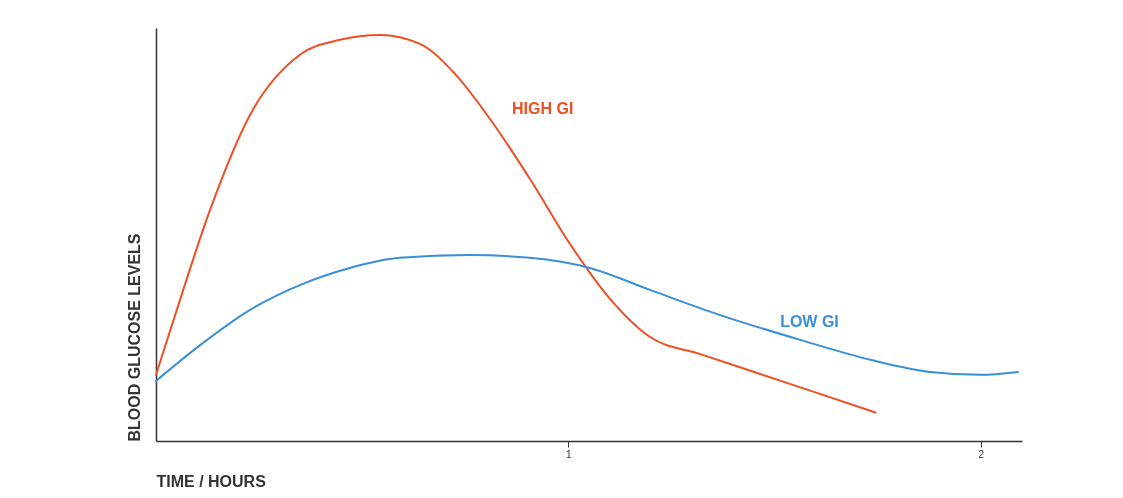 The height and width of the screenshot is (498, 1123). Describe the element at coordinates (981, 454) in the screenshot. I see `x-tick-label: 2` at that location.